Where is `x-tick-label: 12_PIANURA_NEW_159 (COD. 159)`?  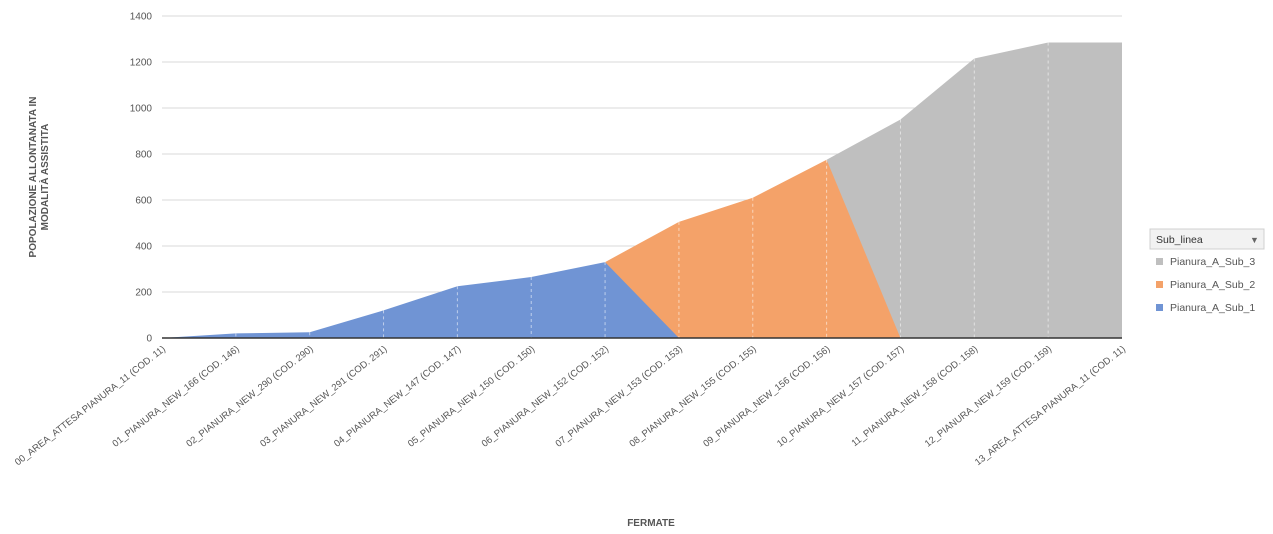
x-tick-label: 12_PIANURA_NEW_159 (COD. 159) is located at coordinates (988, 397).